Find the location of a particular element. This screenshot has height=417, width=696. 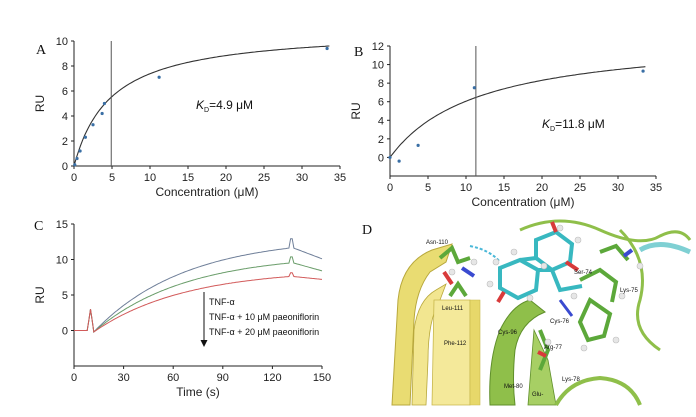

residue-label: Leu-111 is located at coordinates (453, 309).